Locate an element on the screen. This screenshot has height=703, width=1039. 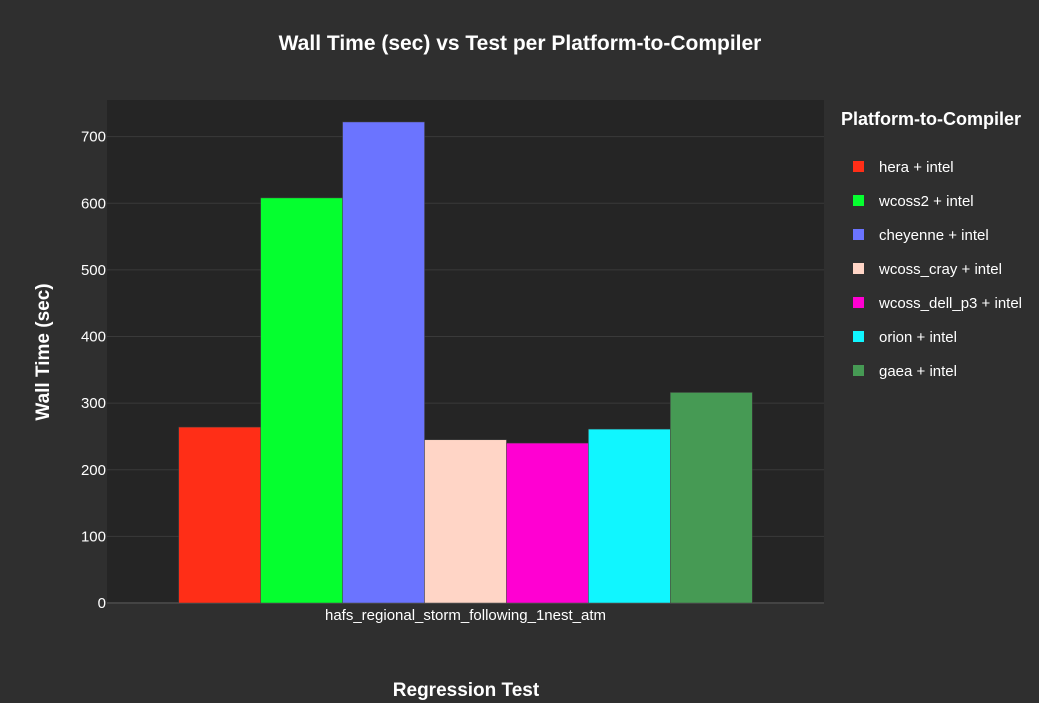
legend-label: orion + intel is located at coordinates (918, 337).